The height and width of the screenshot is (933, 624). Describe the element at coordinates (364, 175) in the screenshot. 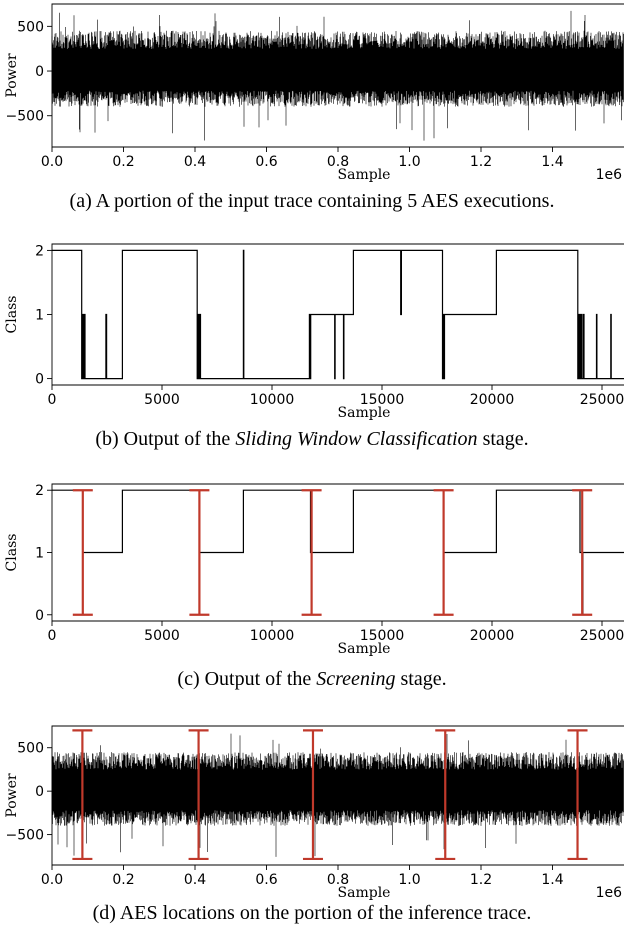

I see `x-axis-label-a: Sample` at that location.